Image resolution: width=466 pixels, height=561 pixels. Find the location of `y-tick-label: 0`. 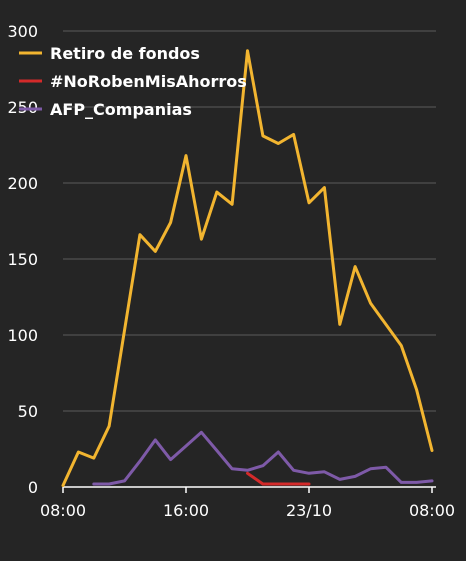

y-tick-label: 0 is located at coordinates (33, 487).